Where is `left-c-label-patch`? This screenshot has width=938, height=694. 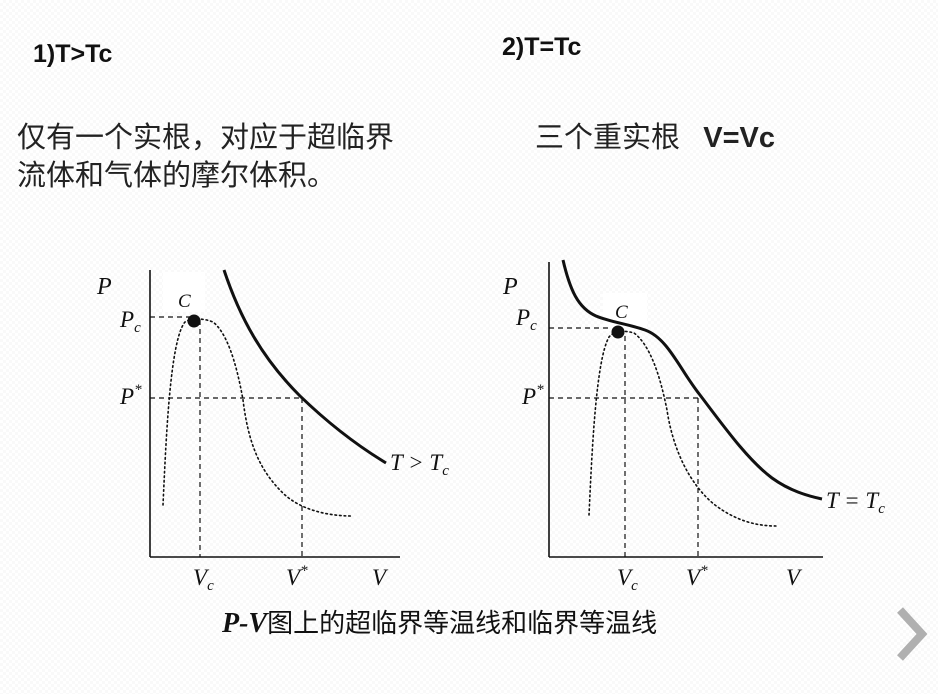 left-c-label-patch is located at coordinates (184, 292).